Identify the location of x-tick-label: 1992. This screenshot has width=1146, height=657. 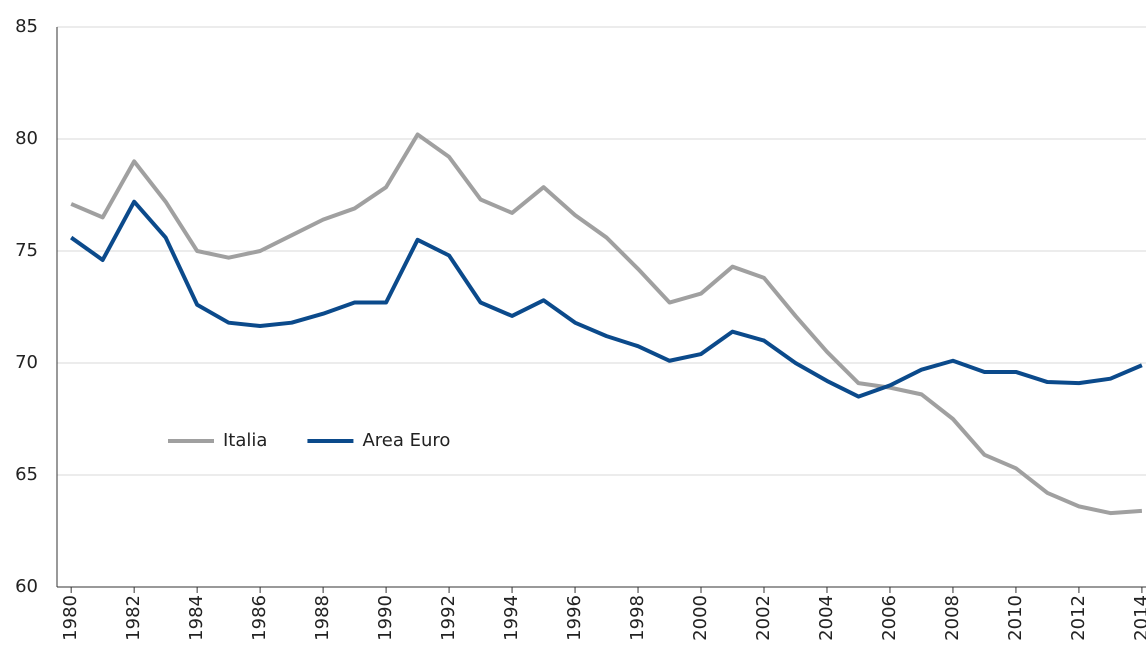
(448, 618).